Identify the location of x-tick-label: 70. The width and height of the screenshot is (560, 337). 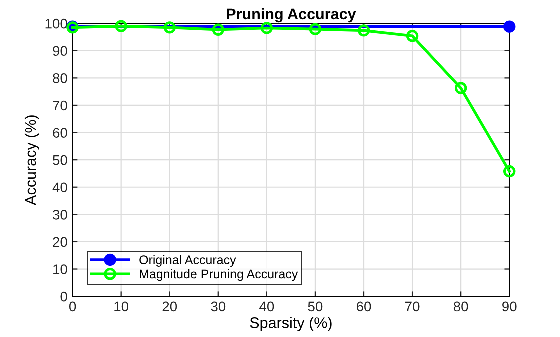
(413, 307).